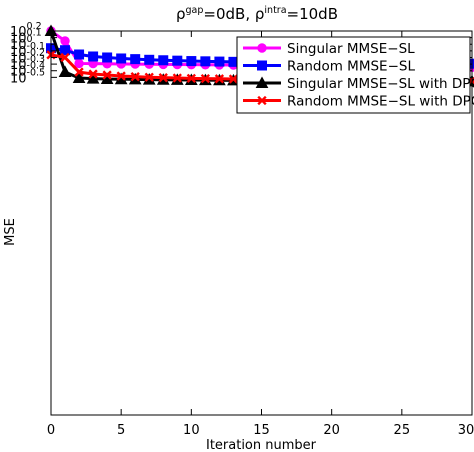 This screenshot has height=452, width=474. What do you see at coordinates (27, 63) in the screenshot?
I see `y-tick-label: 10-0.3` at bounding box center [27, 63].